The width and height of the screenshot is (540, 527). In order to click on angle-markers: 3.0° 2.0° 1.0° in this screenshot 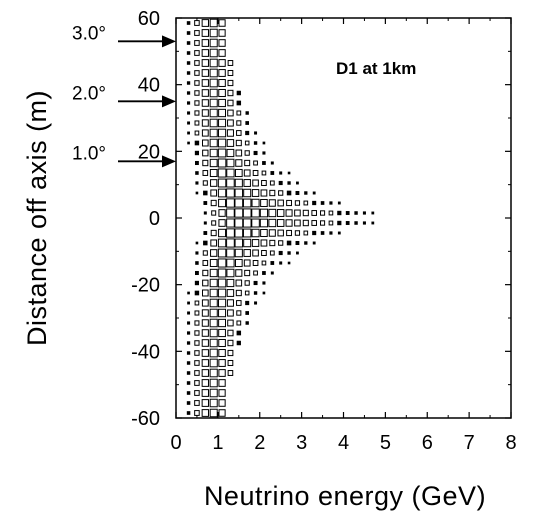, I will do `click(124, 95)`.